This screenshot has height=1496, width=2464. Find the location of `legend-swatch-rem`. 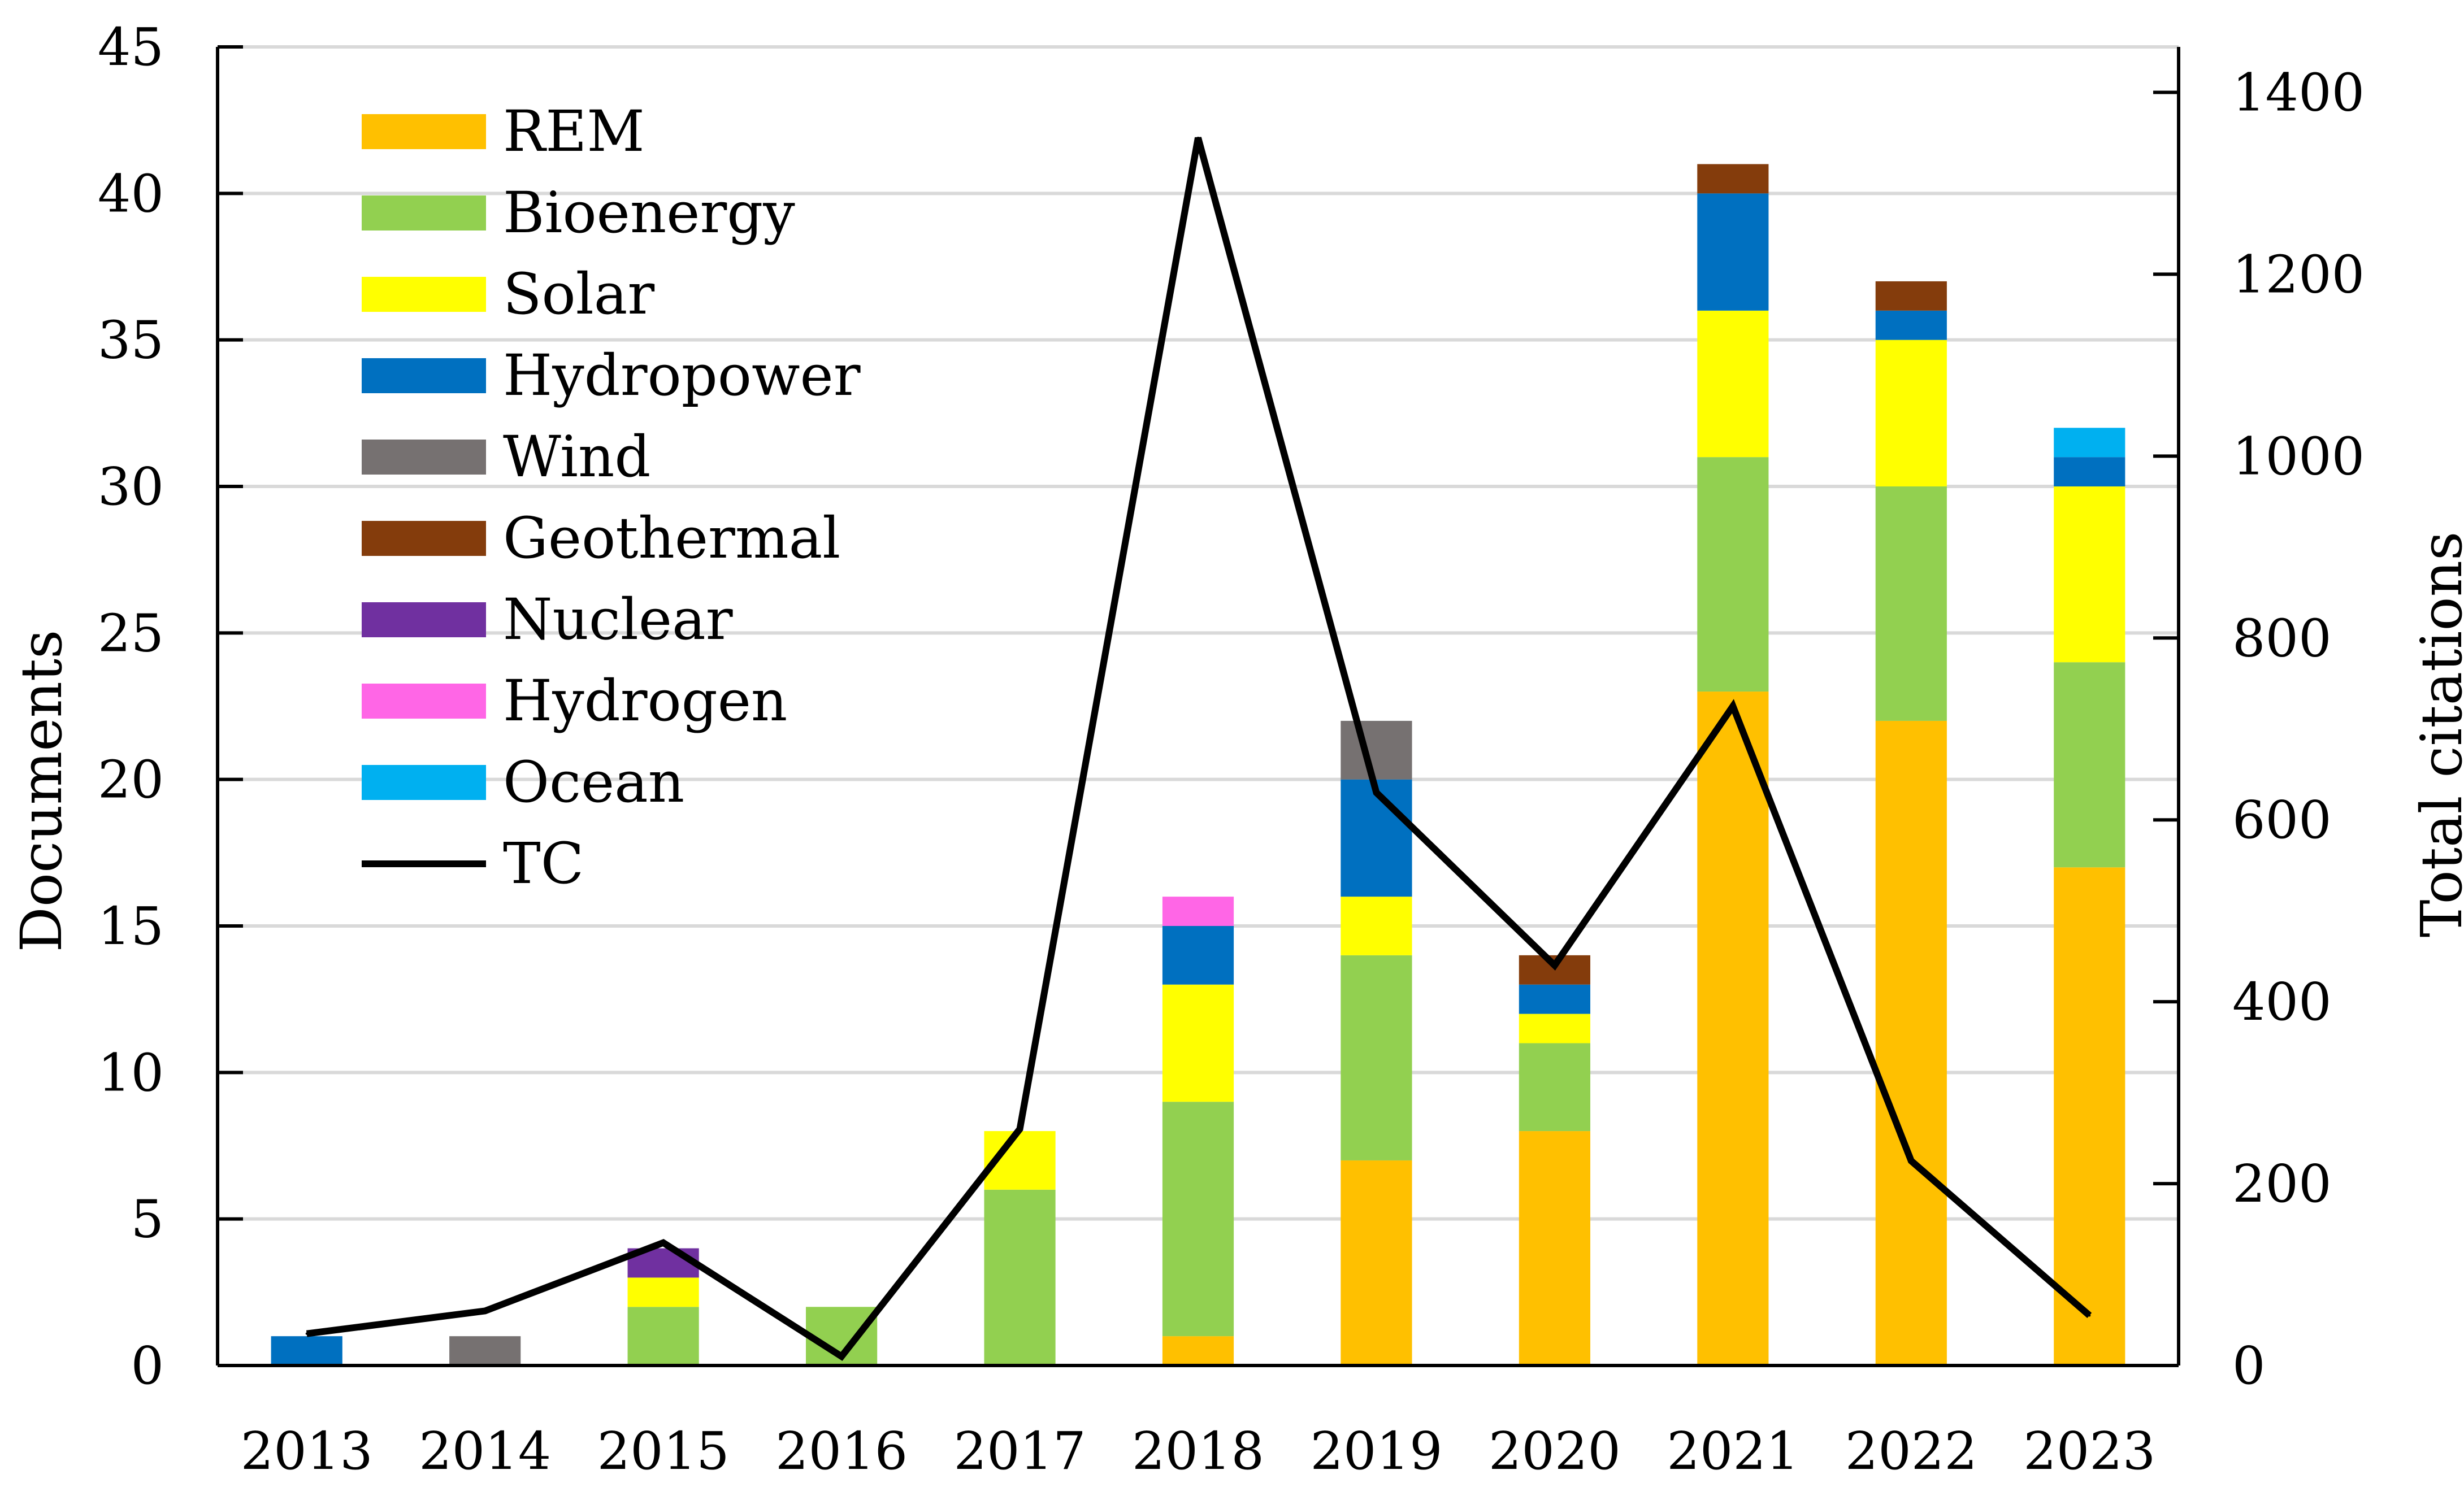

legend-swatch-rem is located at coordinates (424, 131).